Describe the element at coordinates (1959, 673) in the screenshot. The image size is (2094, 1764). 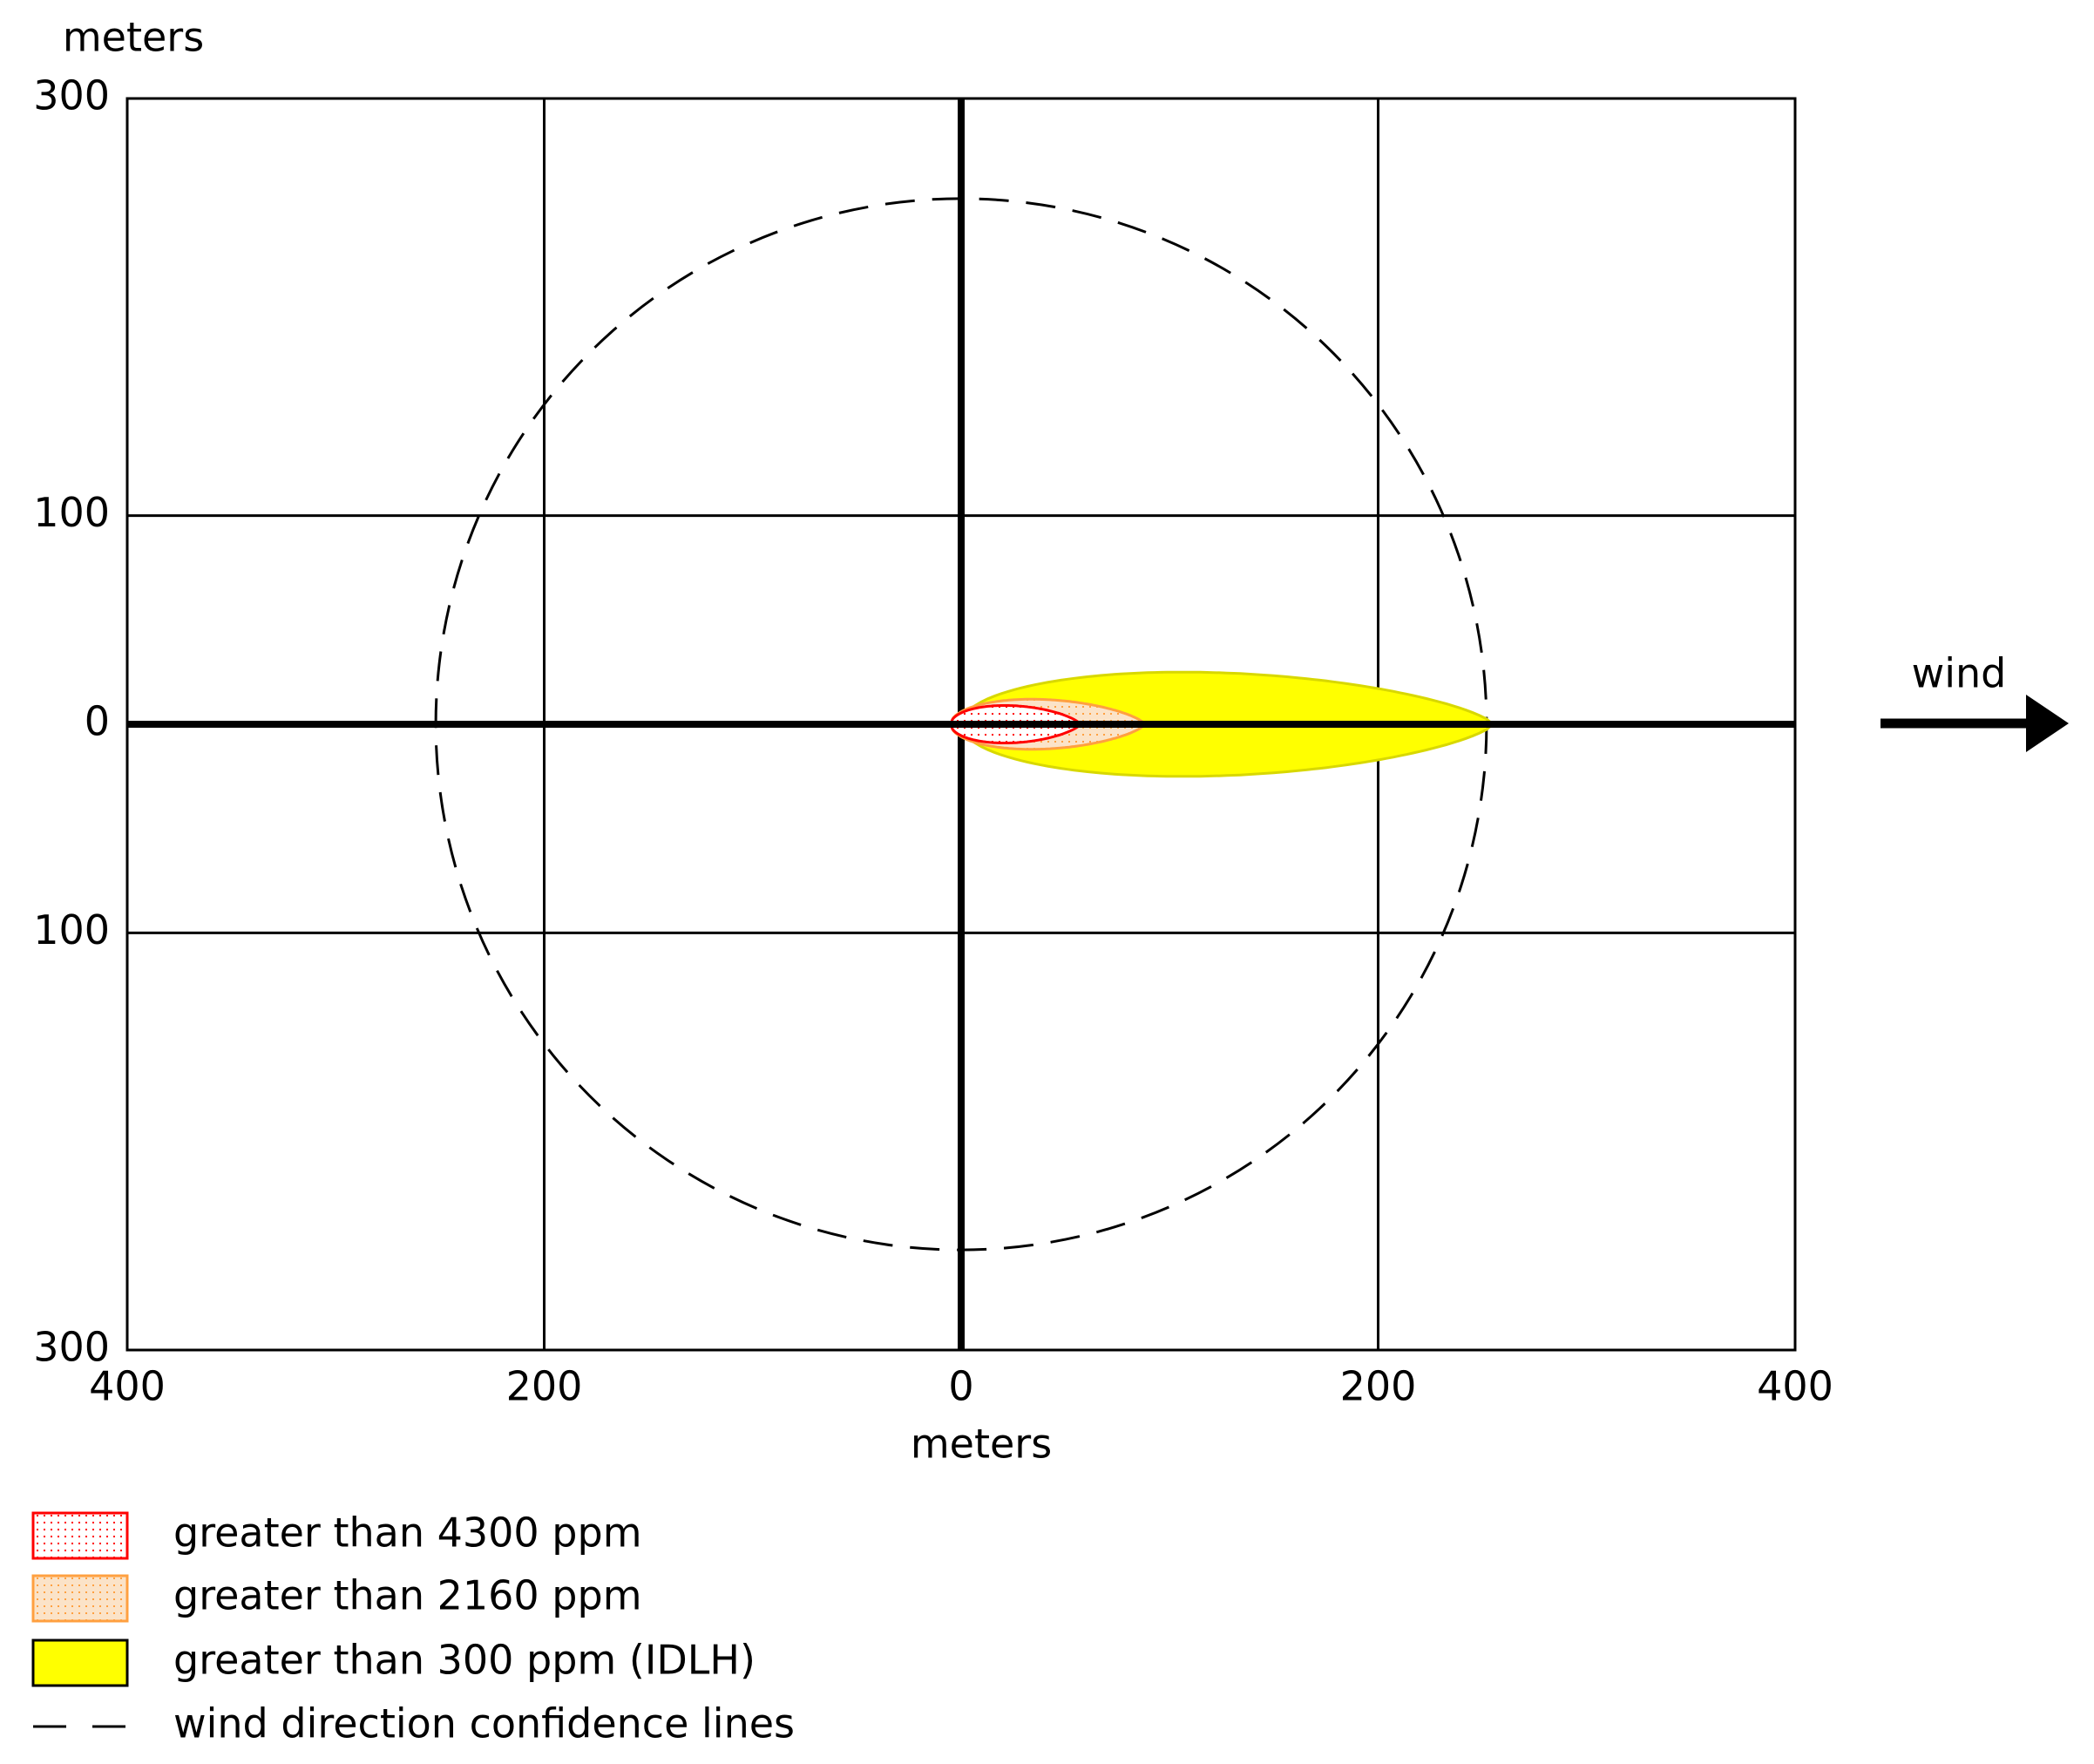
I see `wind-label: wind` at that location.